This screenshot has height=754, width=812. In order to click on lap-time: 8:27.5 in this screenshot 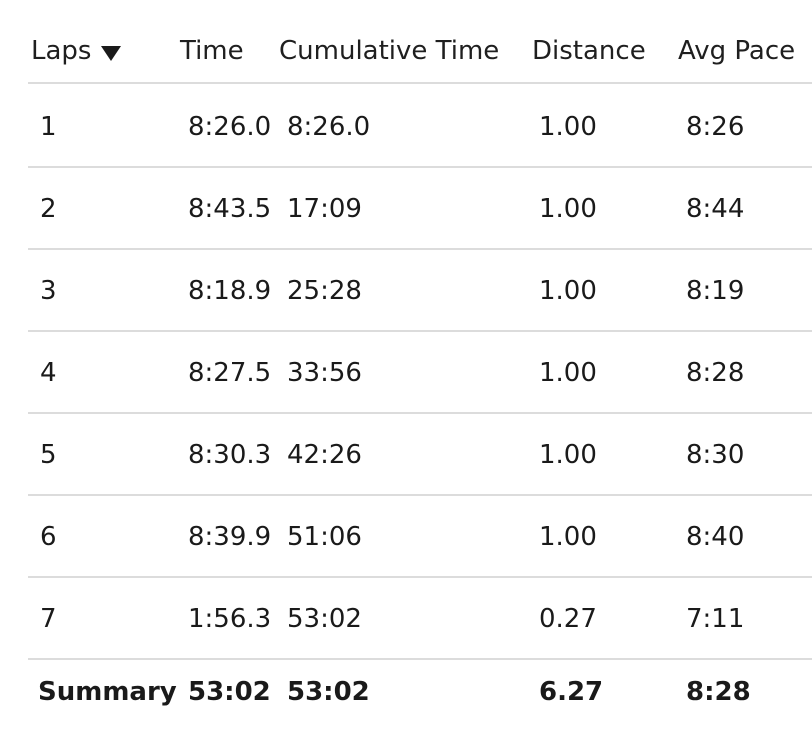, I will do `click(230, 373)`.